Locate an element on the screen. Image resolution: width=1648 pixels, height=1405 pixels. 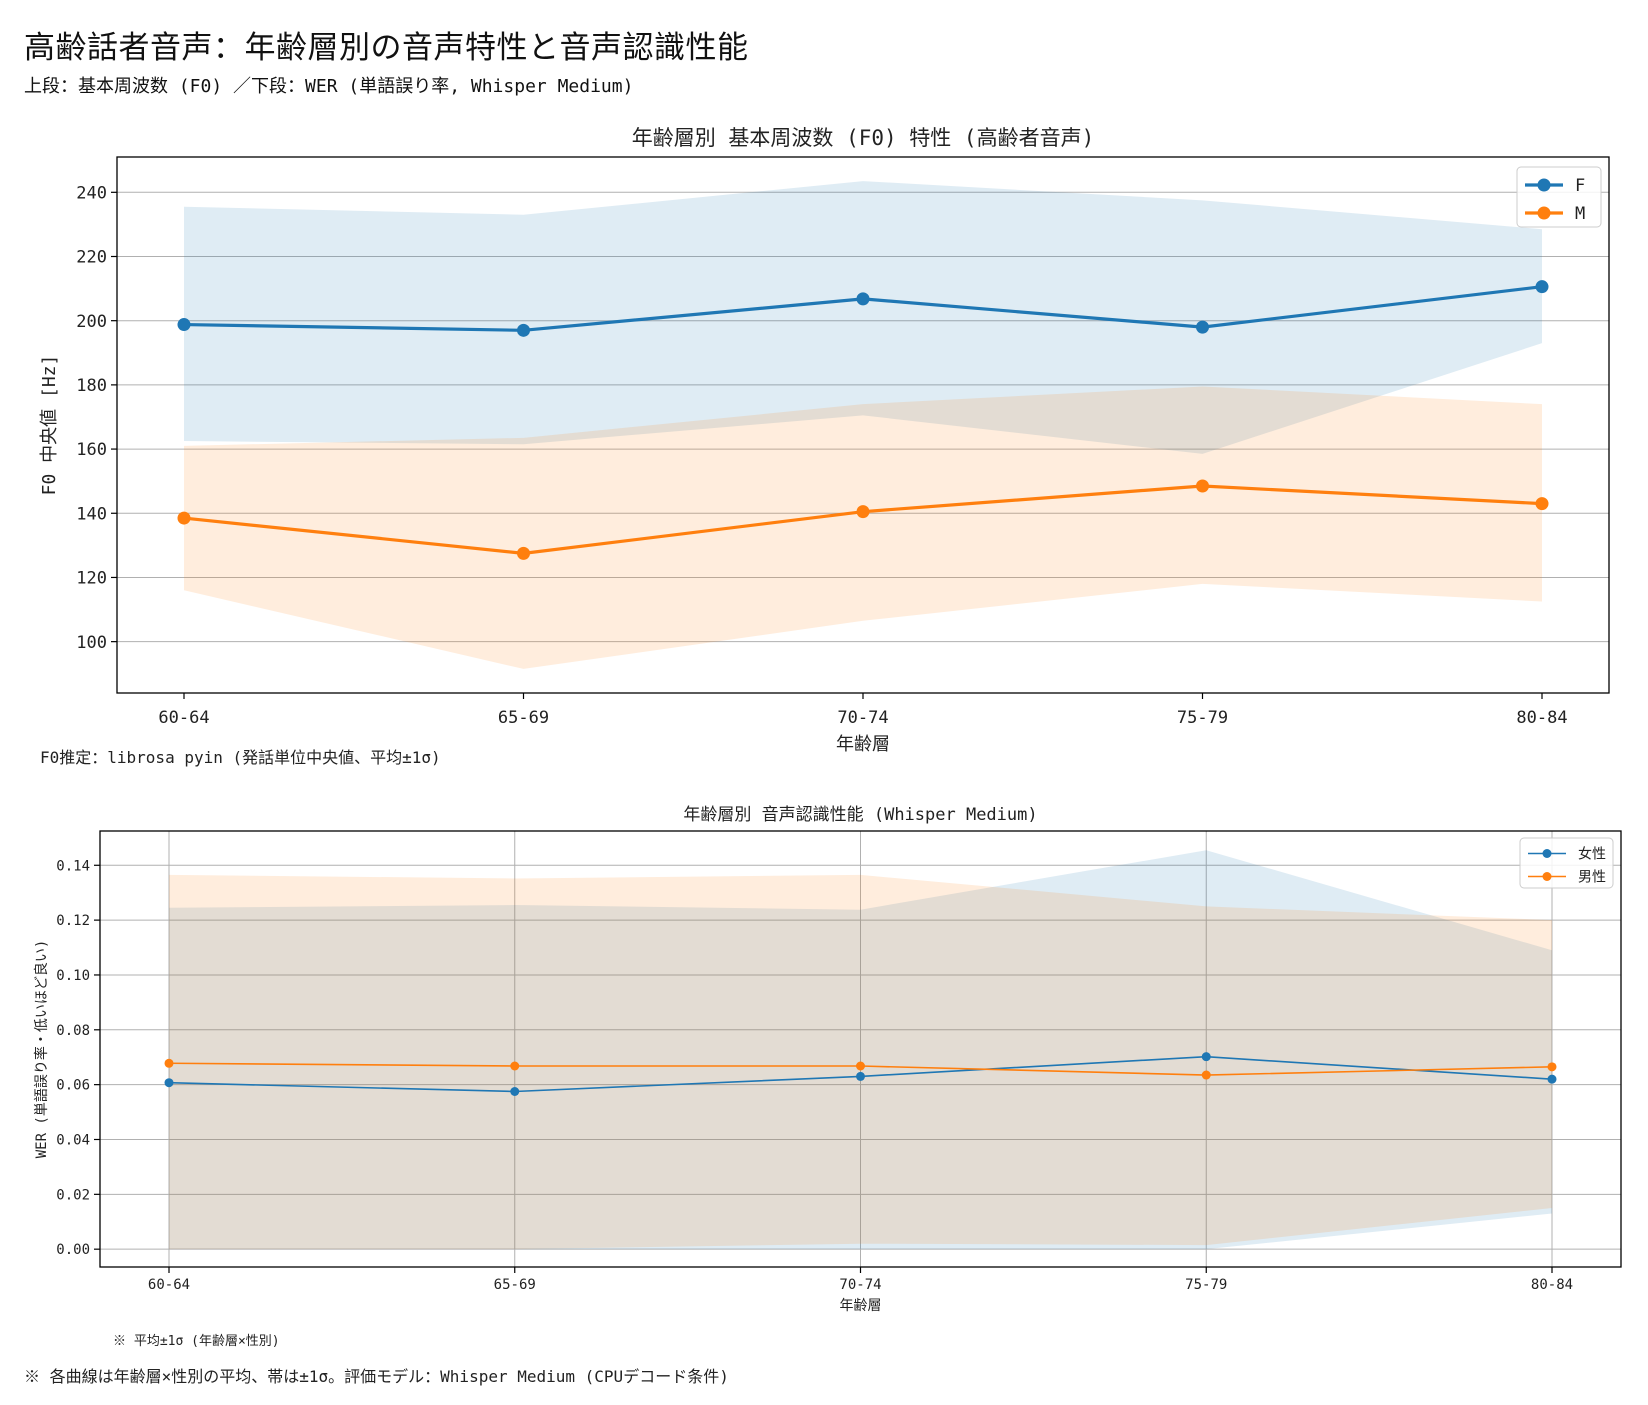
data-point-女性-60-64 is located at coordinates (169, 1083).